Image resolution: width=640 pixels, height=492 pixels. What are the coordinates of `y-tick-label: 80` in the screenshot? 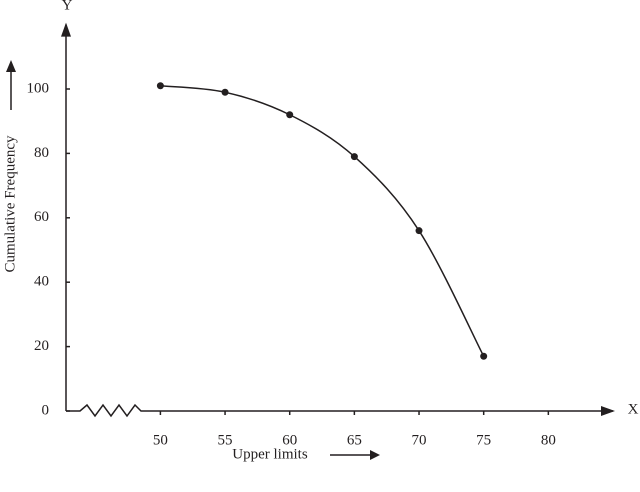 It's located at (41, 153).